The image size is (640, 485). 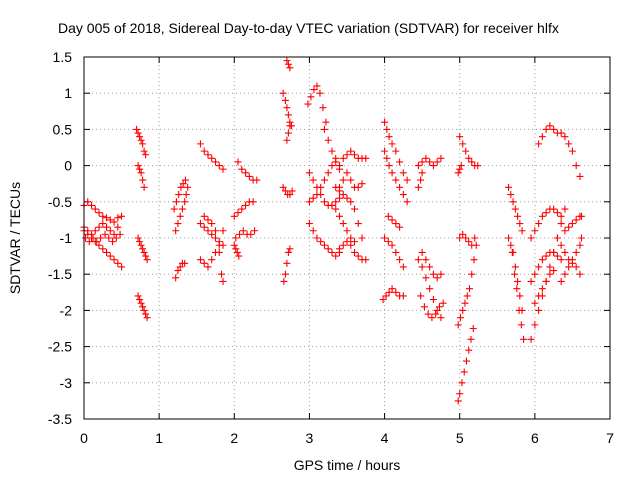 What do you see at coordinates (159, 438) in the screenshot?
I see `x-tick-label: 1` at bounding box center [159, 438].